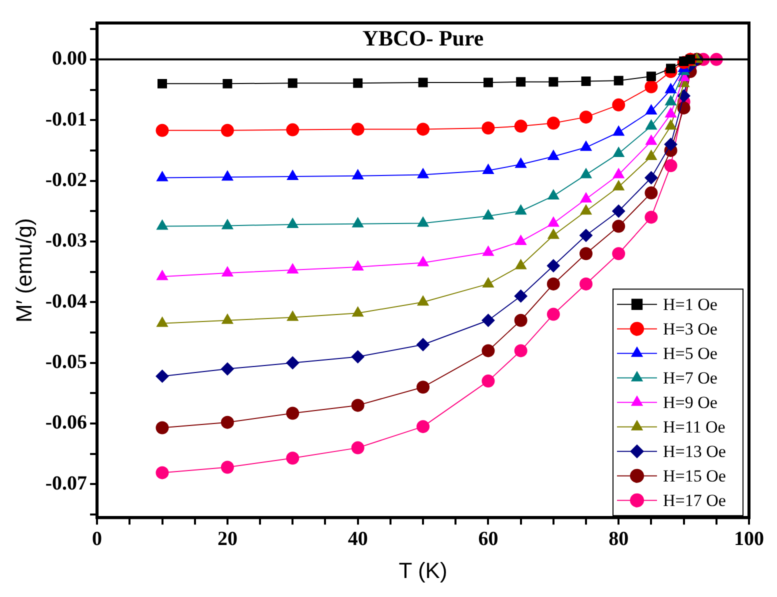 Image resolution: width=777 pixels, height=597 pixels. What do you see at coordinates (23, 270) in the screenshot?
I see `y-axis-title: M′ (emu/g)` at bounding box center [23, 270].